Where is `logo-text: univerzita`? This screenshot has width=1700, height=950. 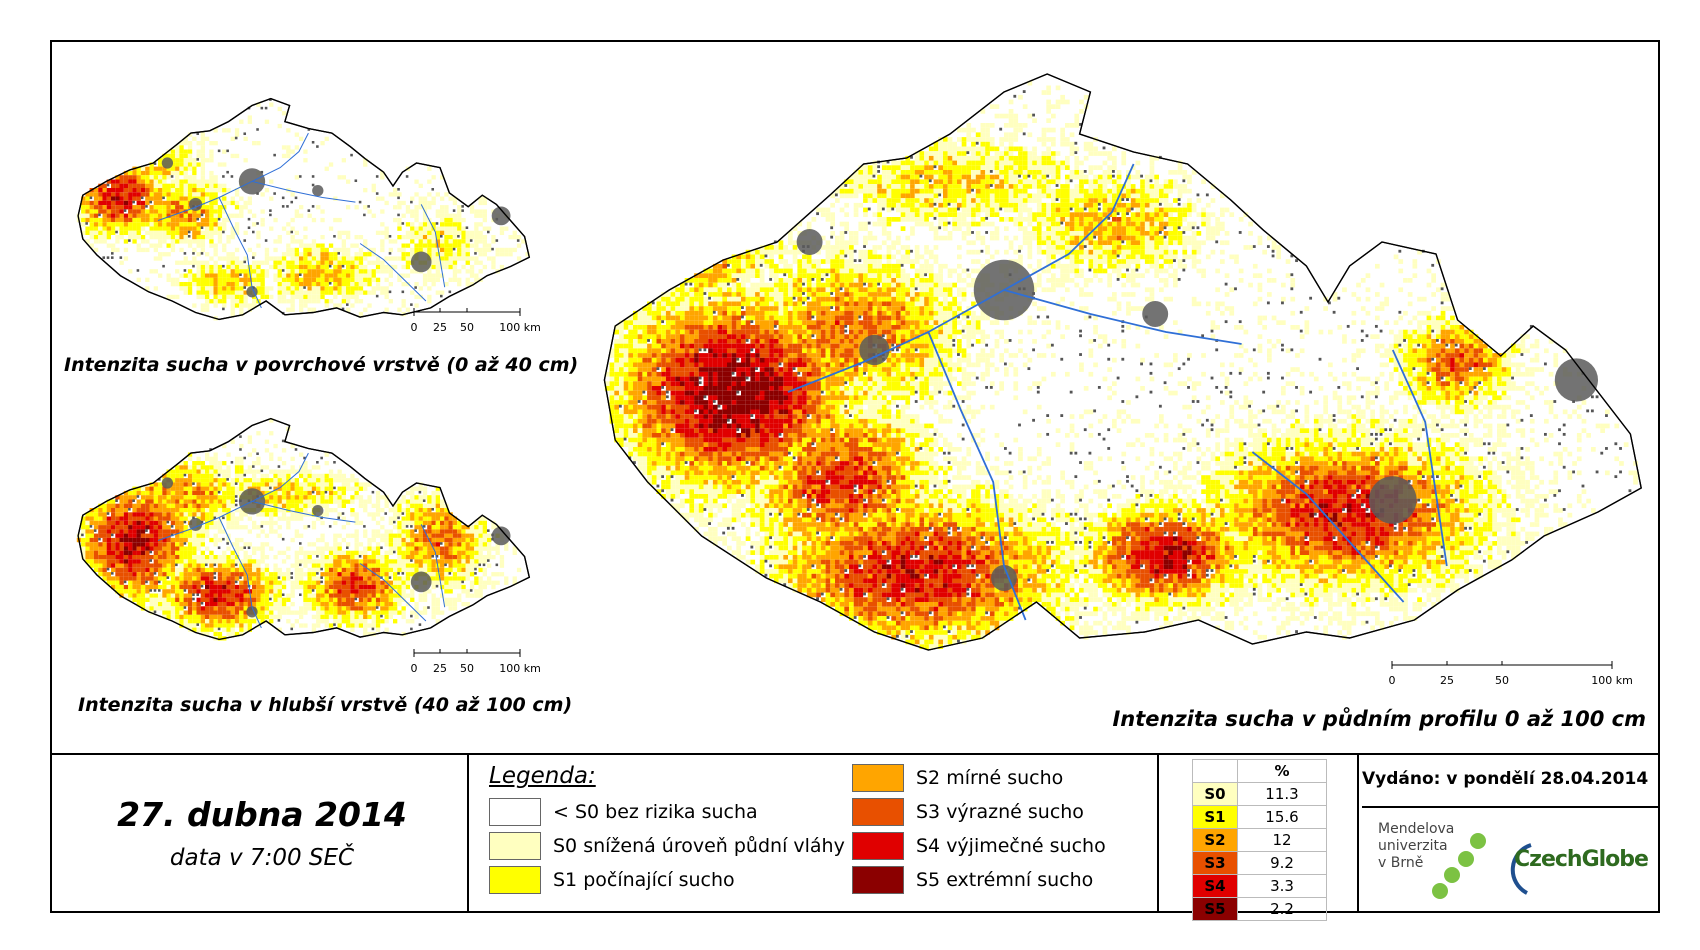
logo-text: univerzita is located at coordinates (1413, 846).